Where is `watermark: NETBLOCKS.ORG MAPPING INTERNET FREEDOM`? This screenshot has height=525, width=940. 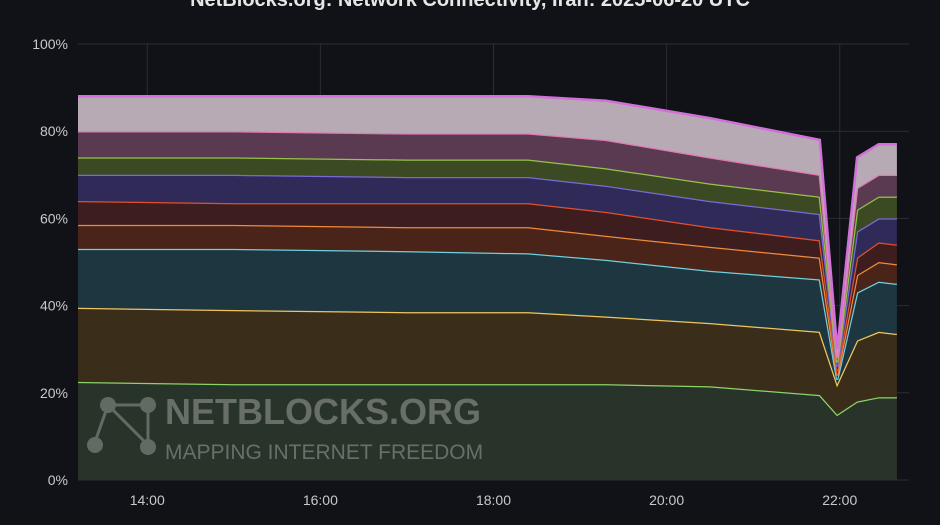
watermark: NETBLOCKS.ORG MAPPING INTERNET FREEDOM is located at coordinates (285, 427).